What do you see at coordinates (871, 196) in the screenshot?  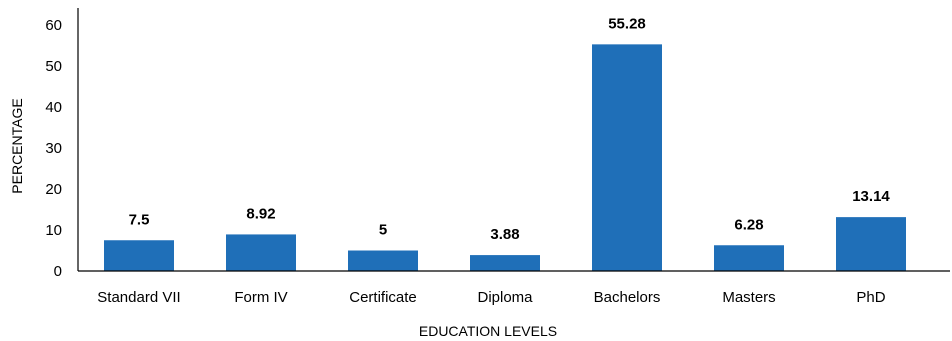 I see `bar-value-label: 13.14` at bounding box center [871, 196].